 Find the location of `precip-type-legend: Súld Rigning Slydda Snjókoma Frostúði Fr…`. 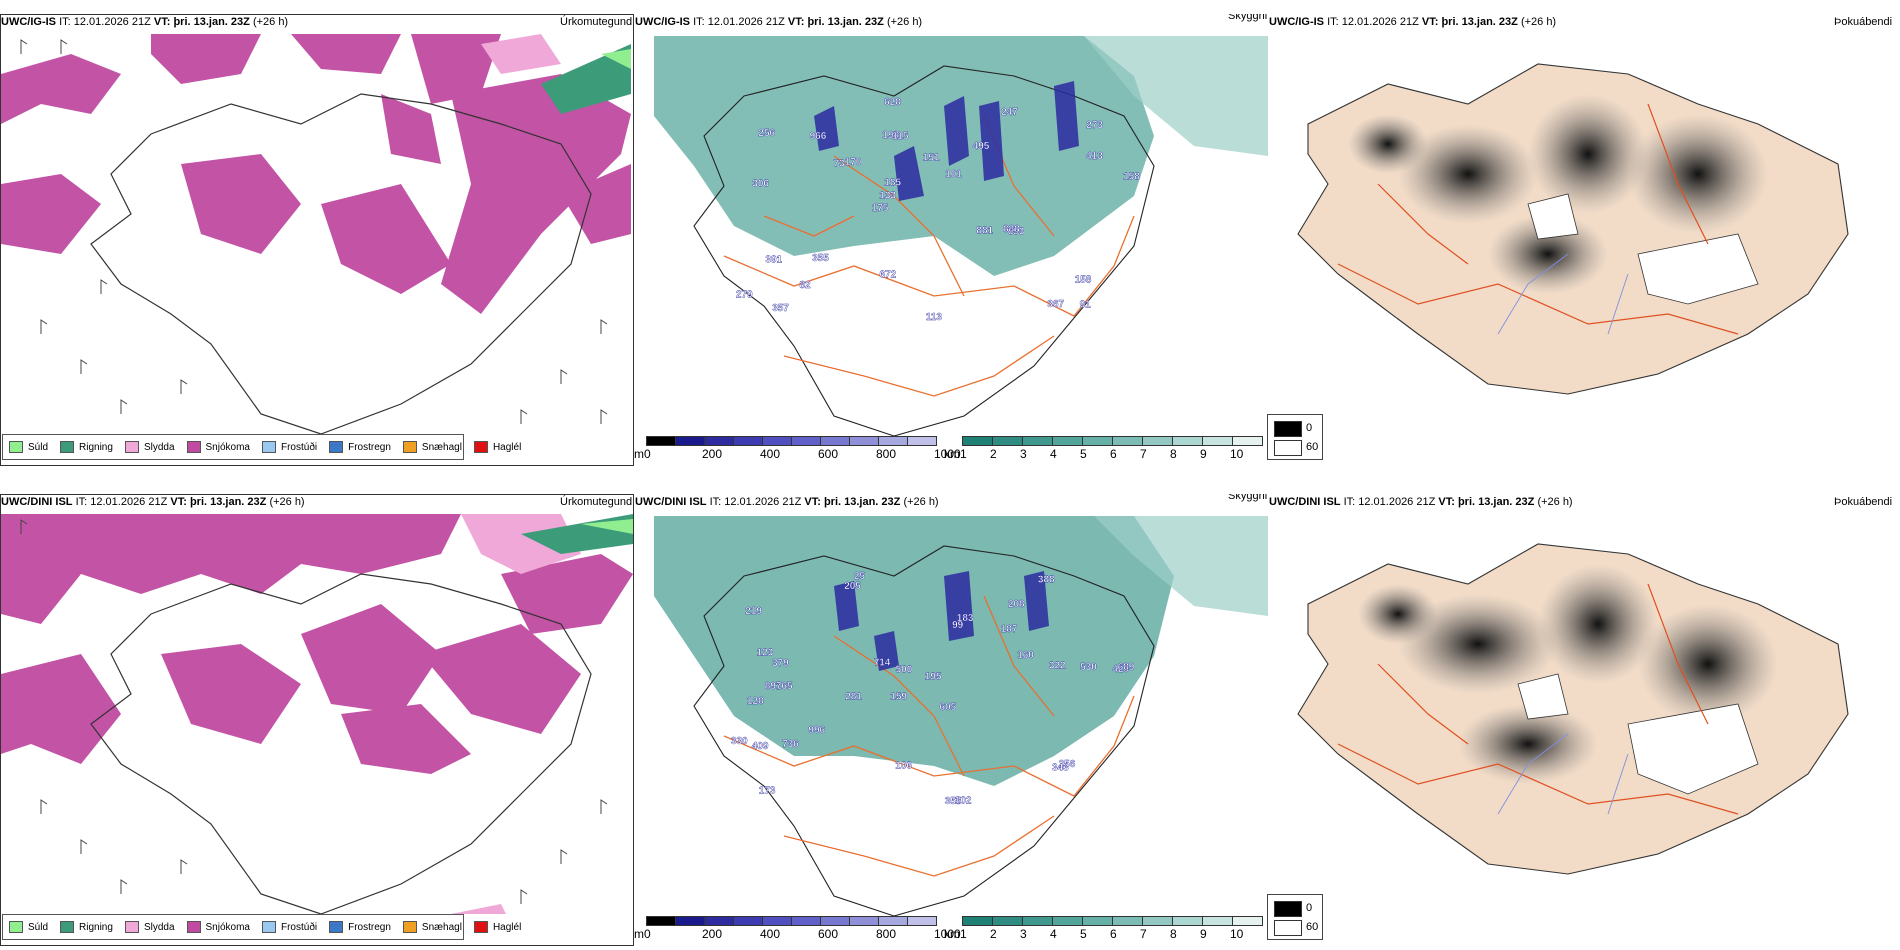

precip-type-legend: Súld Rigning Slydda Snjókoma Frostúði Fr… is located at coordinates (261, 447).